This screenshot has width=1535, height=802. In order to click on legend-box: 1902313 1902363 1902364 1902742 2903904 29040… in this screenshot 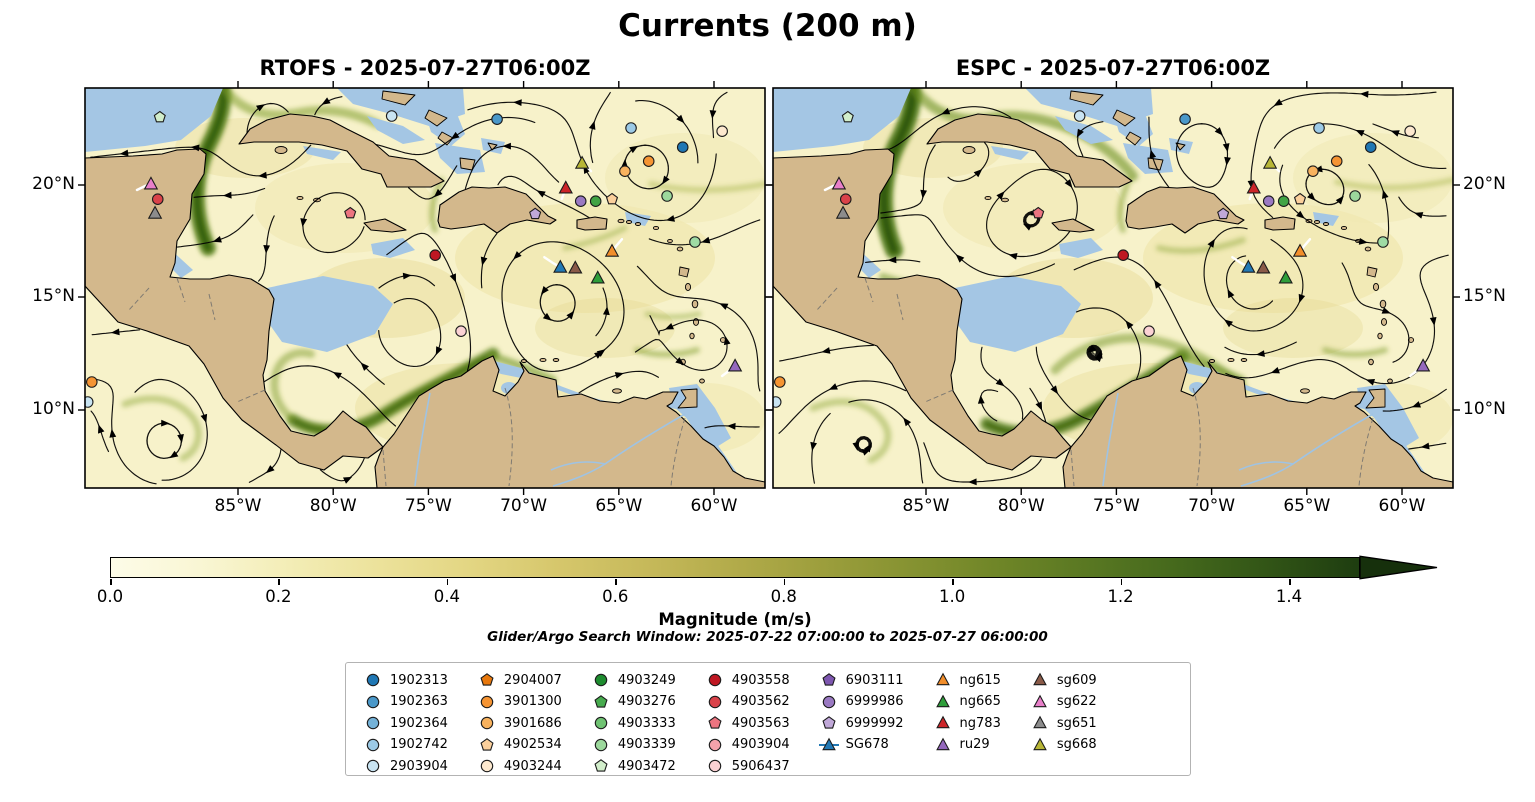, I will do `click(768, 719)`.